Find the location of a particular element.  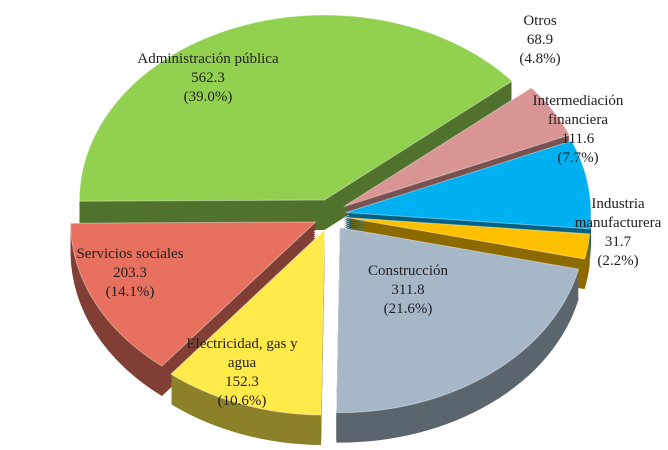

share-label: (7.7%) is located at coordinates (578, 158).